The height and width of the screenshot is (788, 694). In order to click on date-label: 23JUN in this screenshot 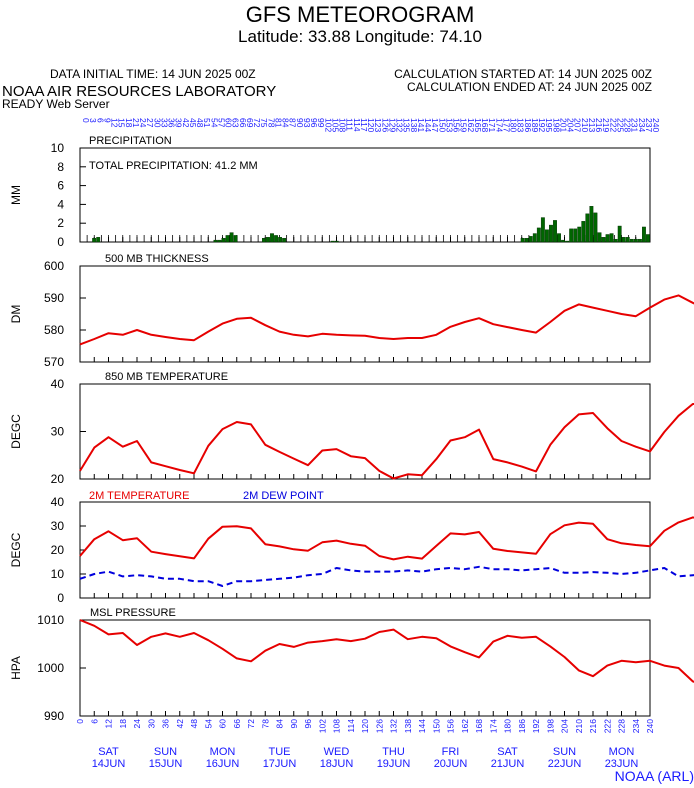, I will do `click(622, 764)`.